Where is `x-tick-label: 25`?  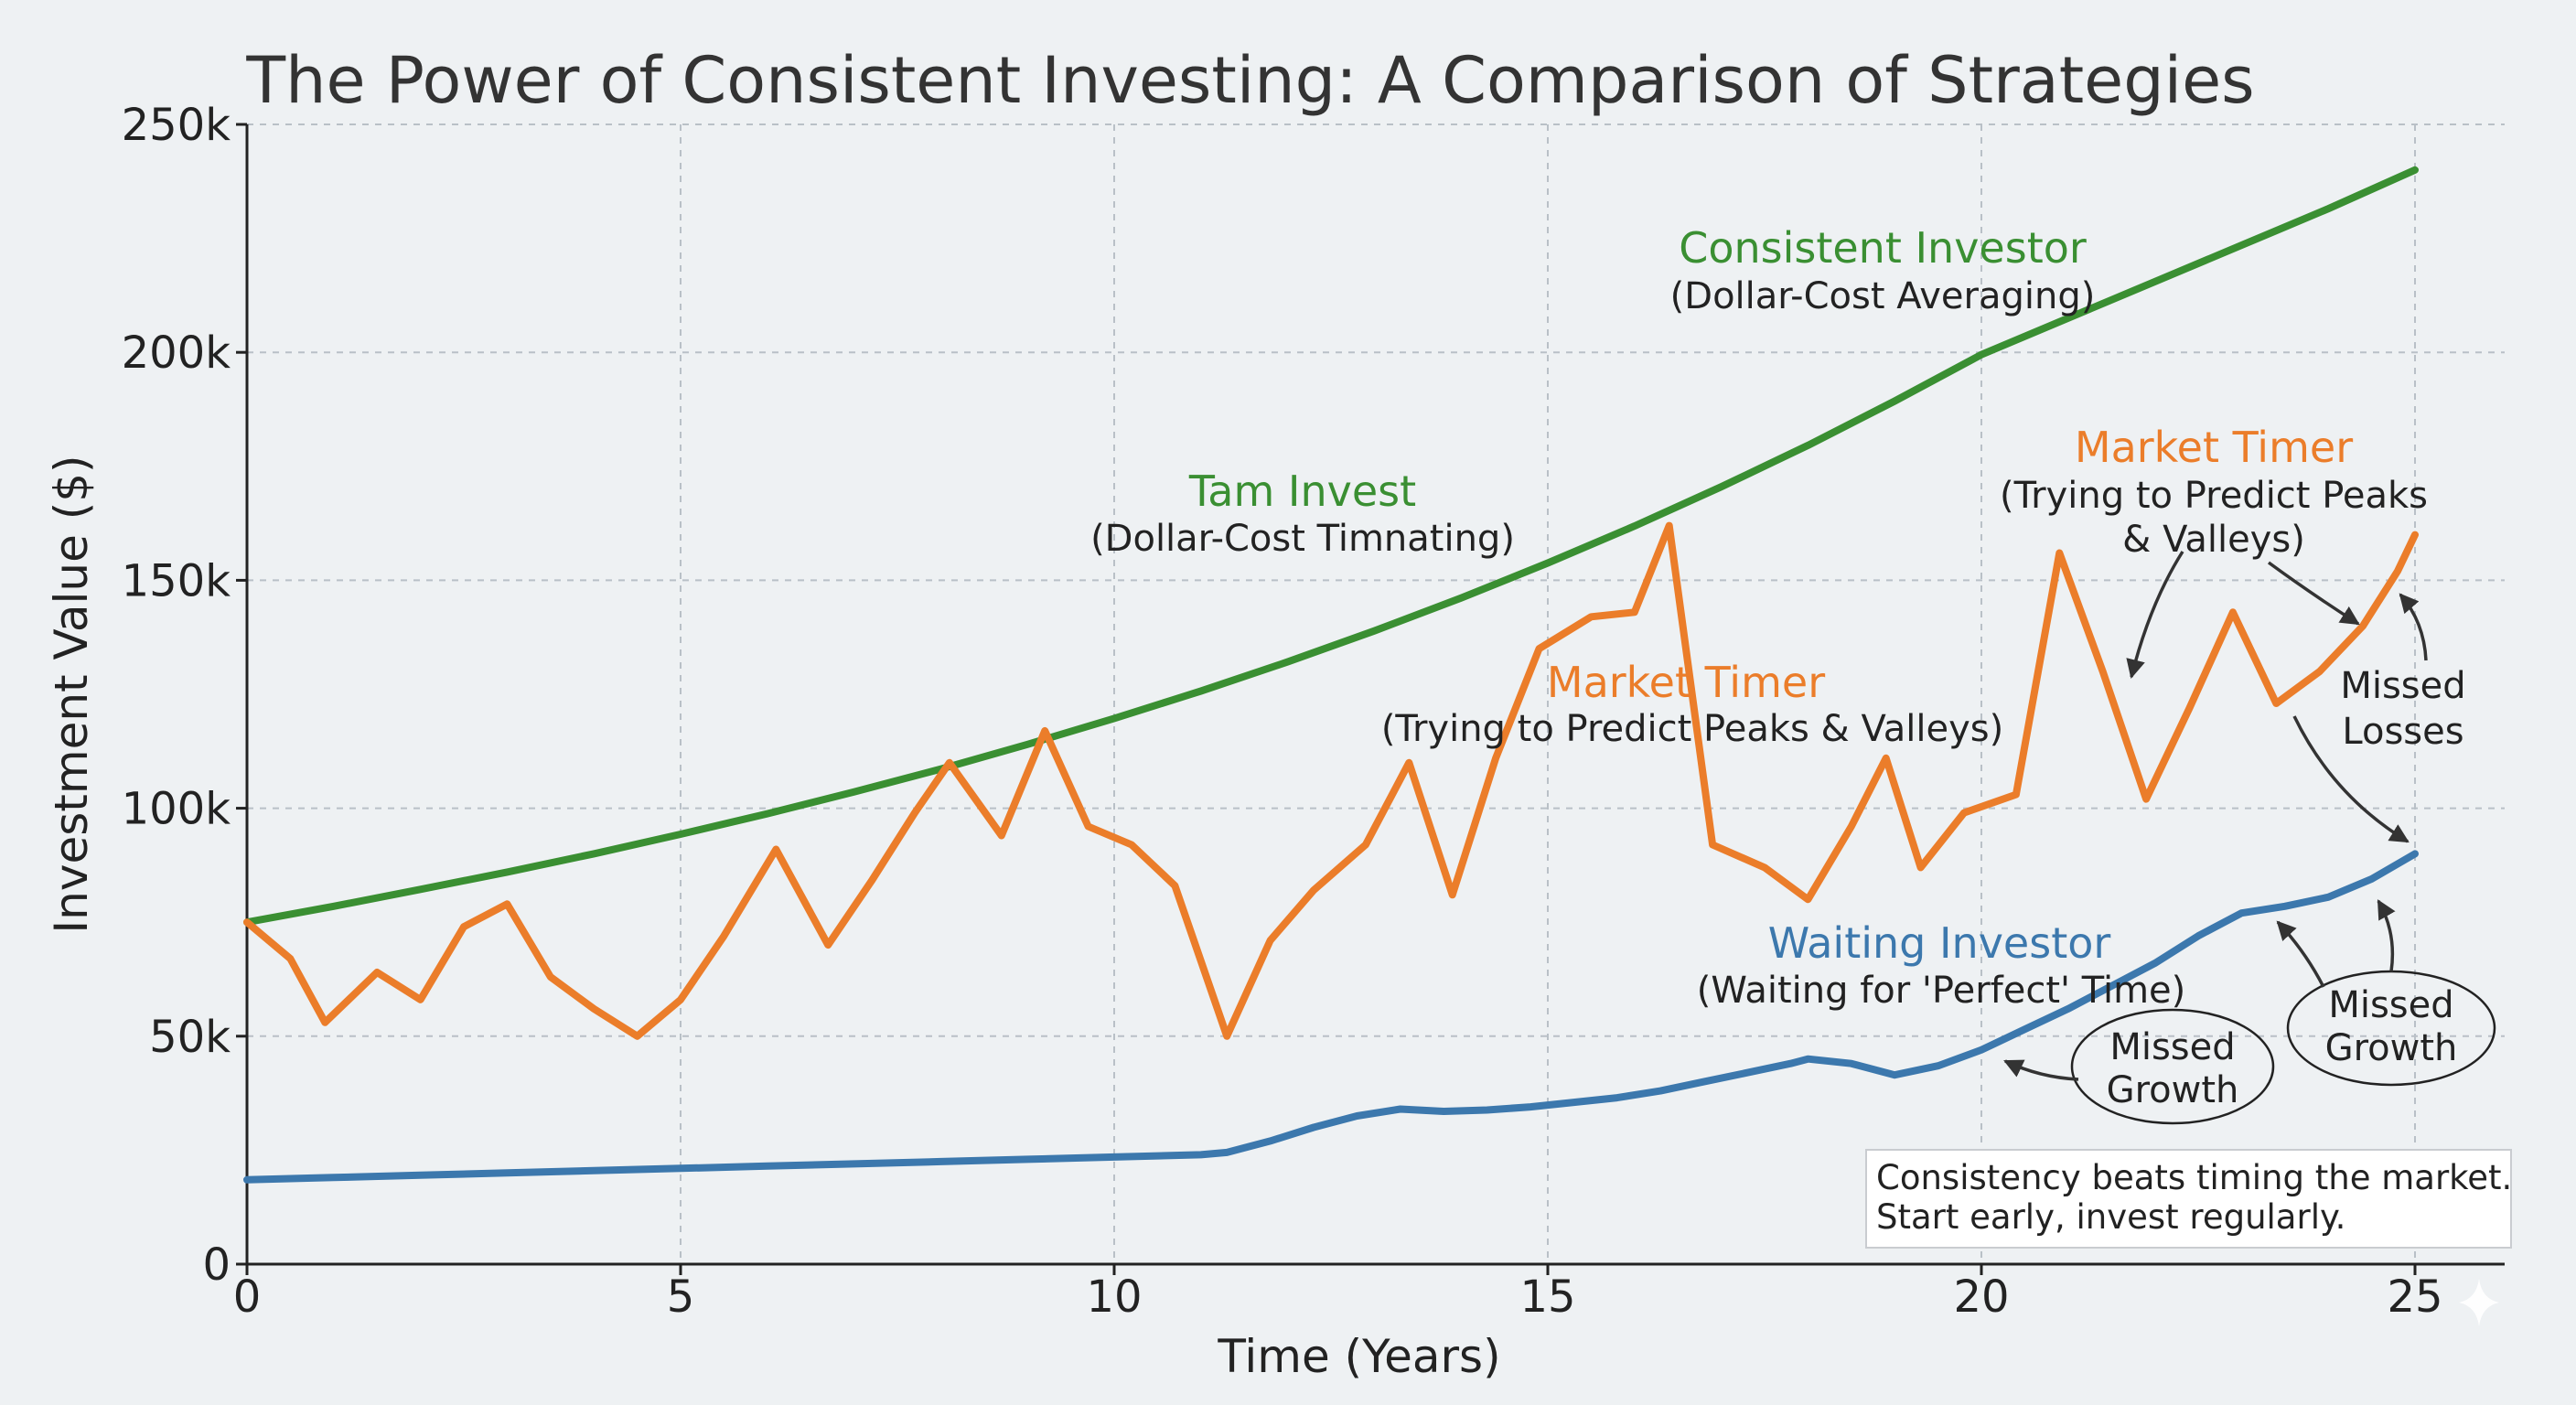 x-tick-label: 25 is located at coordinates (2414, 1297).